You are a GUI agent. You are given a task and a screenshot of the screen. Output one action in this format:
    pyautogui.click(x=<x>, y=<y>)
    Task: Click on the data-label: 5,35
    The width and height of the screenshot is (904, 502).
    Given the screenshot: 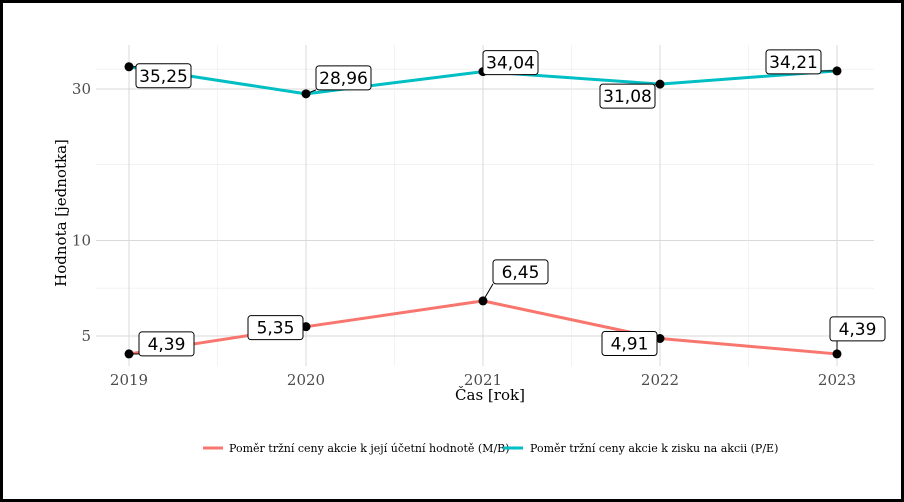 What is the action you would take?
    pyautogui.click(x=276, y=329)
    